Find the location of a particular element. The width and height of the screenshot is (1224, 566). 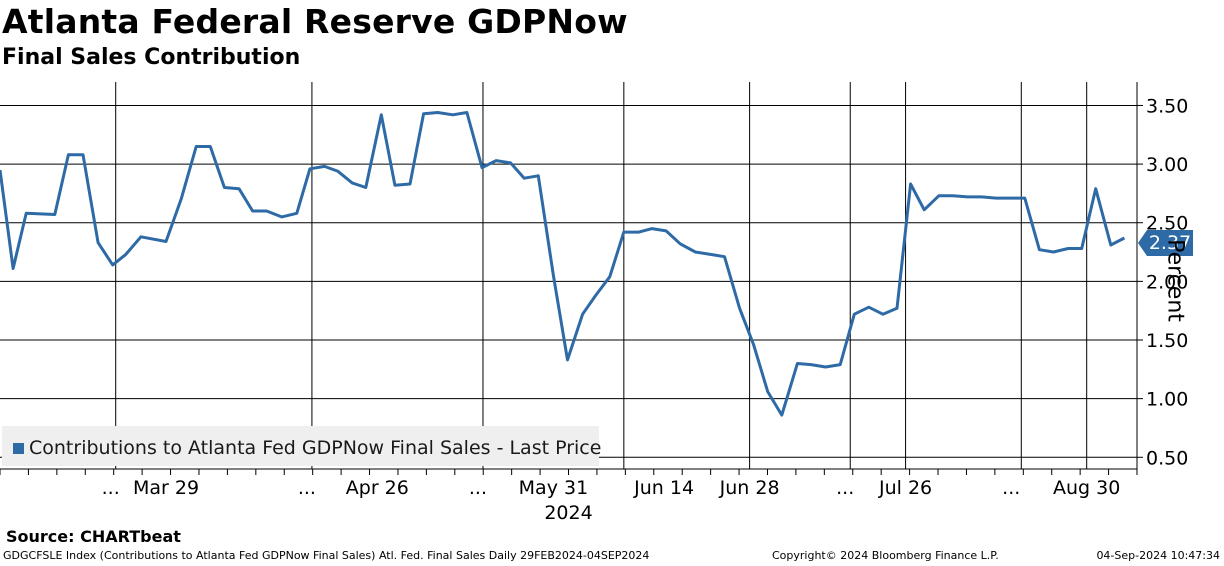

chart-title: Atlanta Federal Reserve GDPNow is located at coordinates (315, 21).